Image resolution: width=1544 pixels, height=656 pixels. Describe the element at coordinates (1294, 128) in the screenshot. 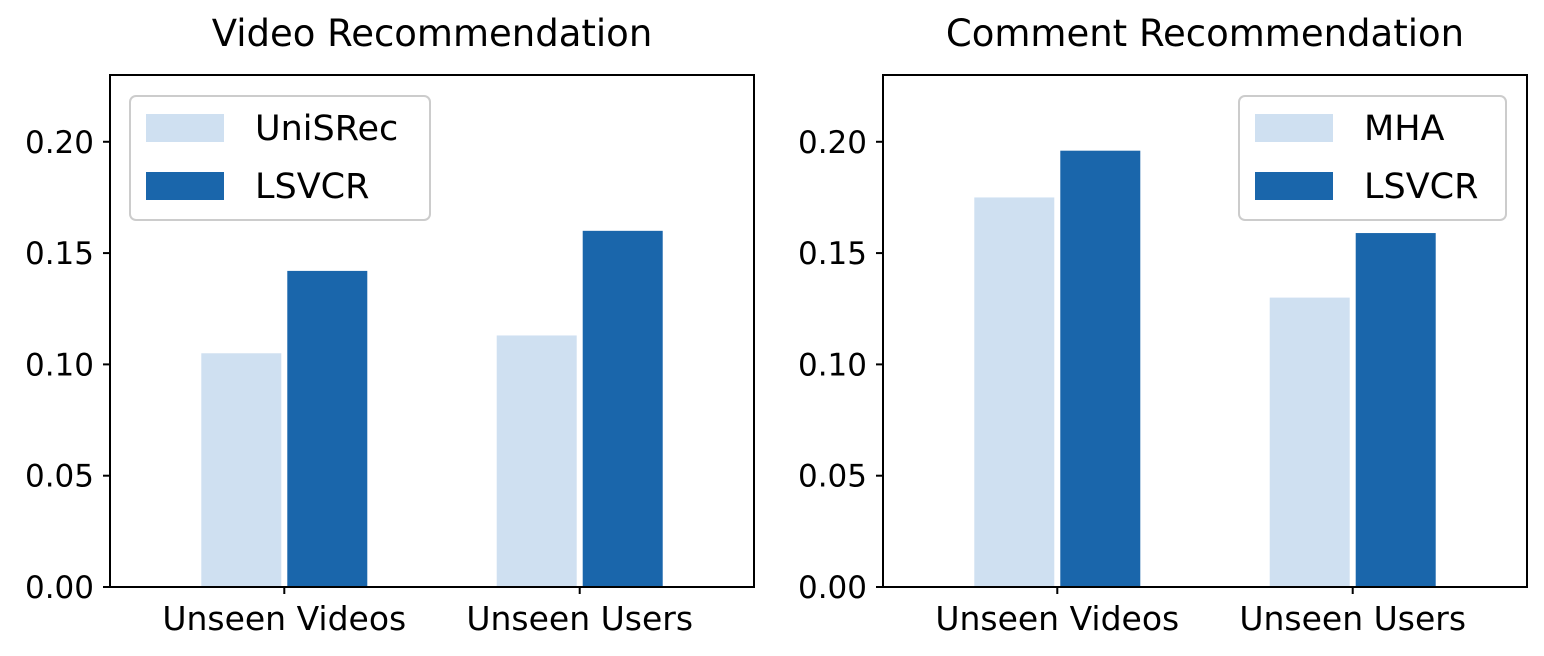

I see `legend-swatch-mha` at that location.